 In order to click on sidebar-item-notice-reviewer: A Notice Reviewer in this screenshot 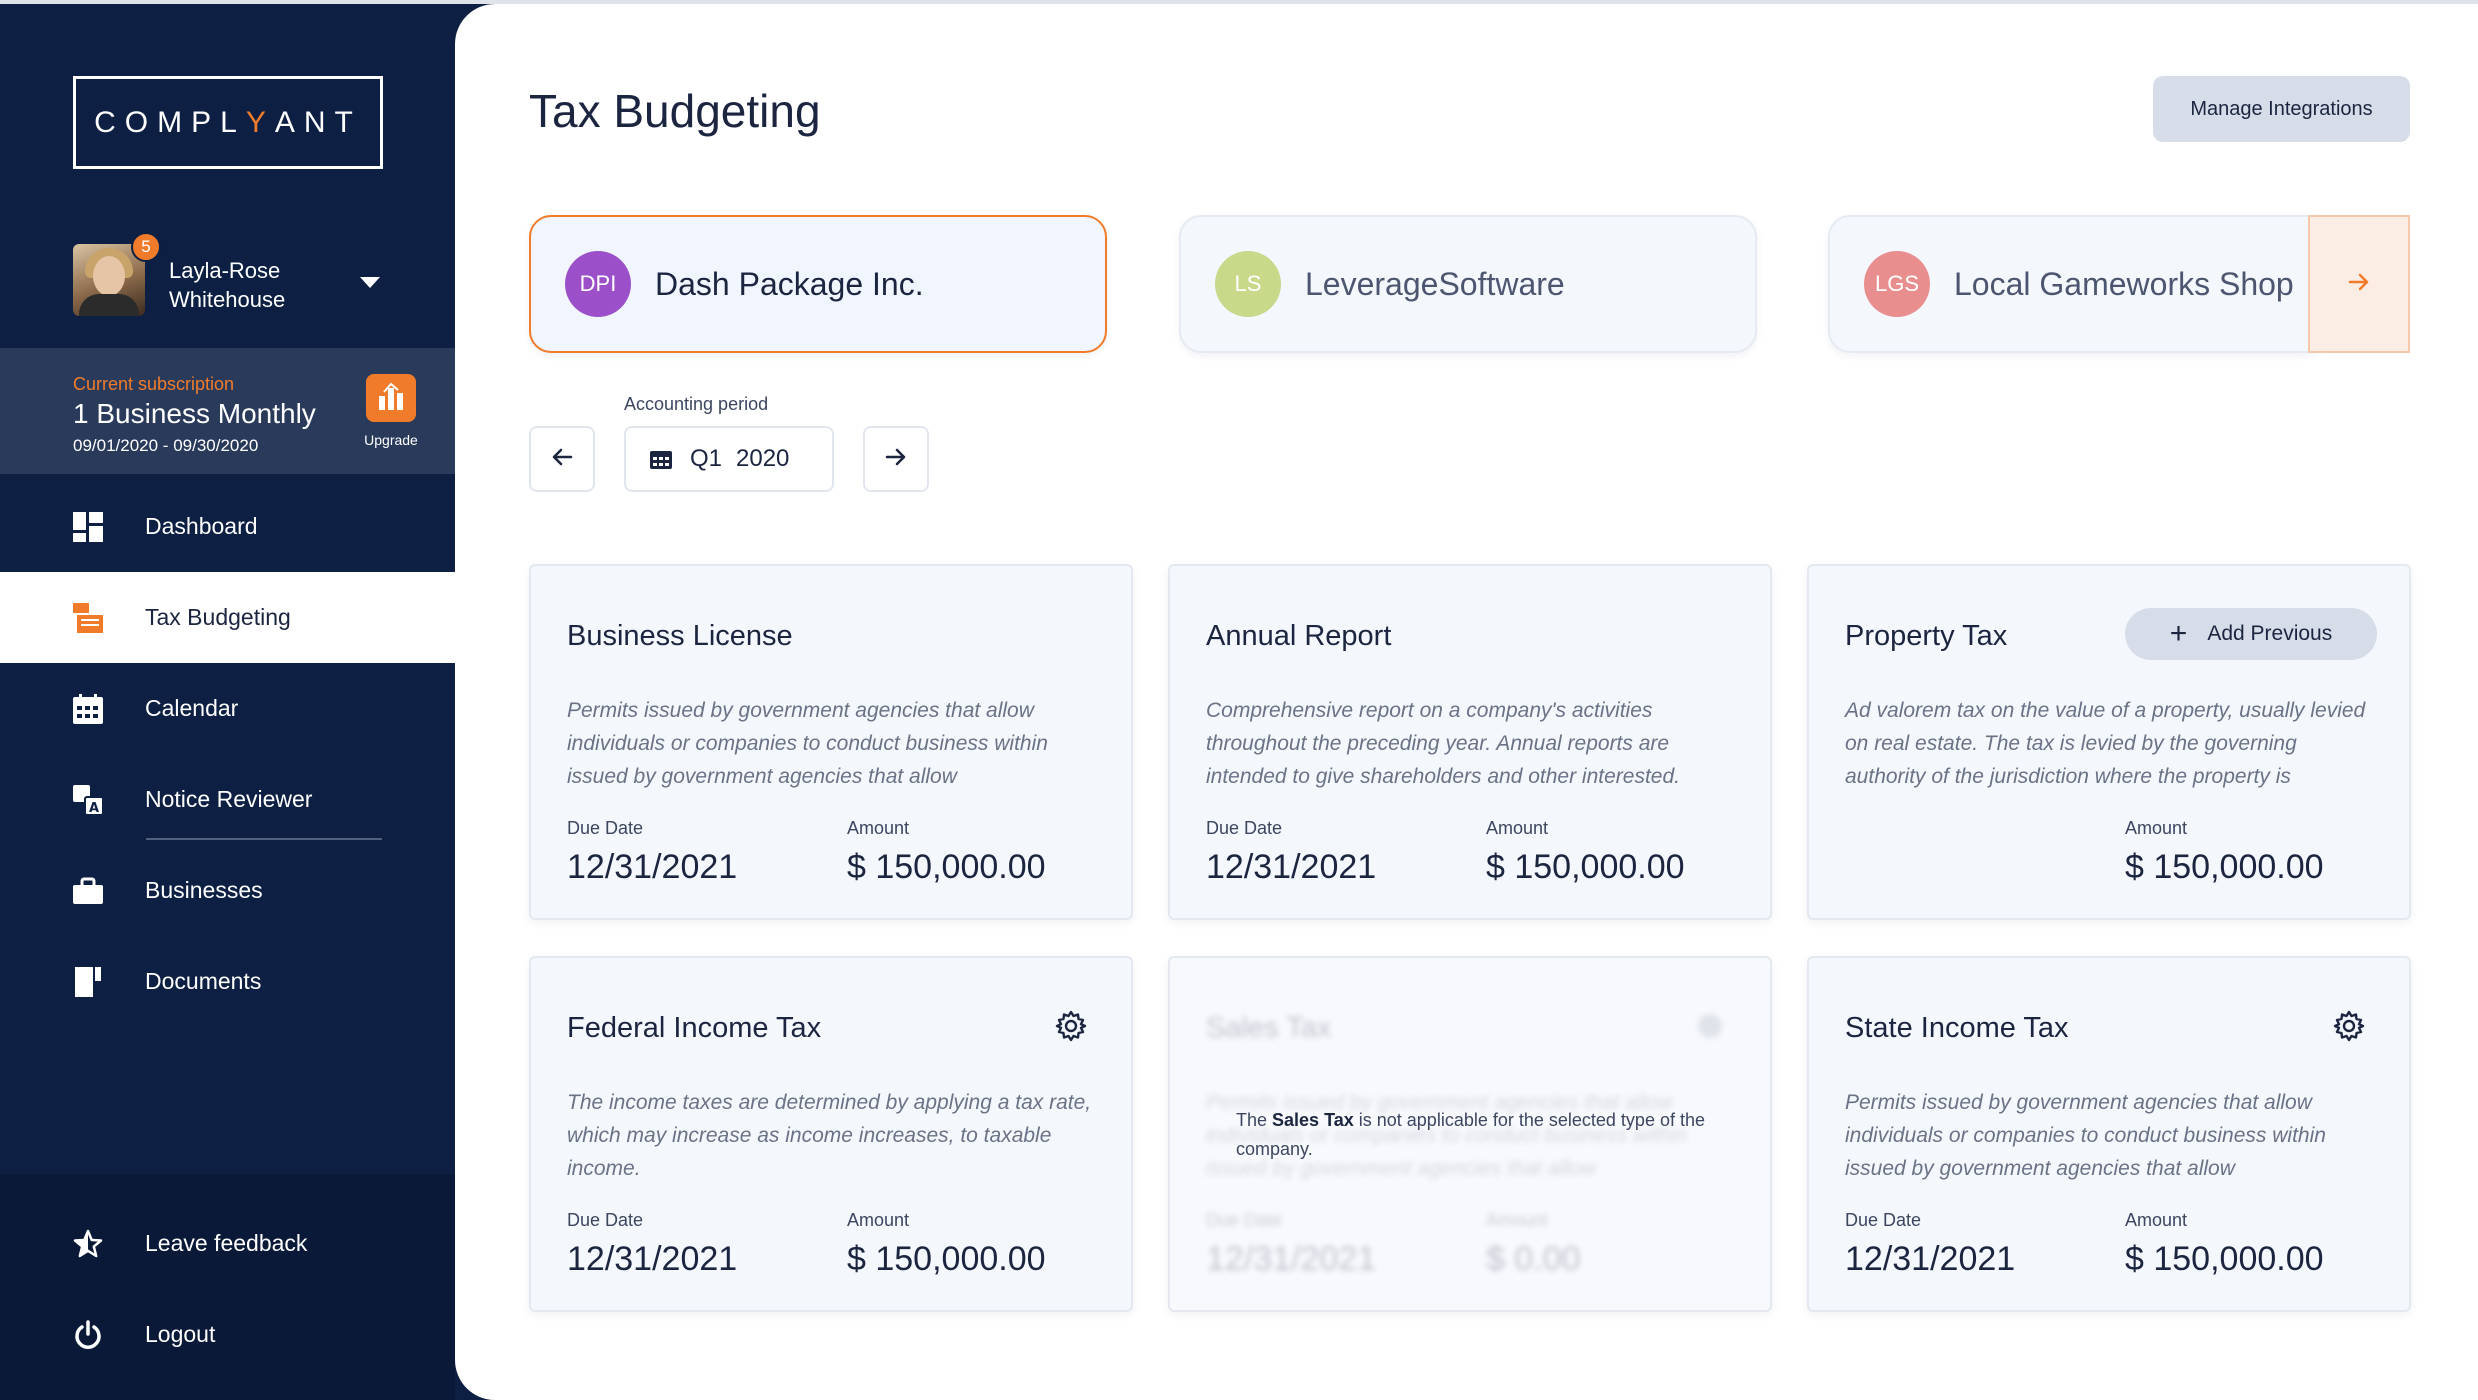, I will do `click(227, 799)`.